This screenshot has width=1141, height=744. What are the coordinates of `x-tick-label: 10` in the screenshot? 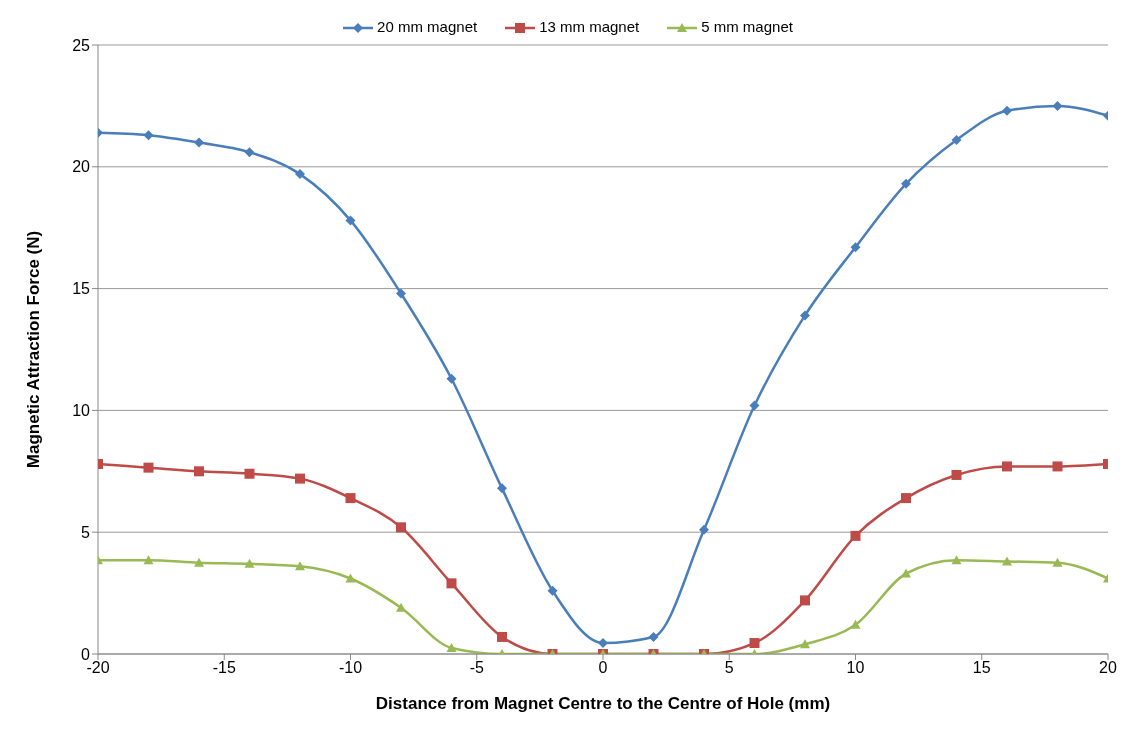 It's located at (855, 668).